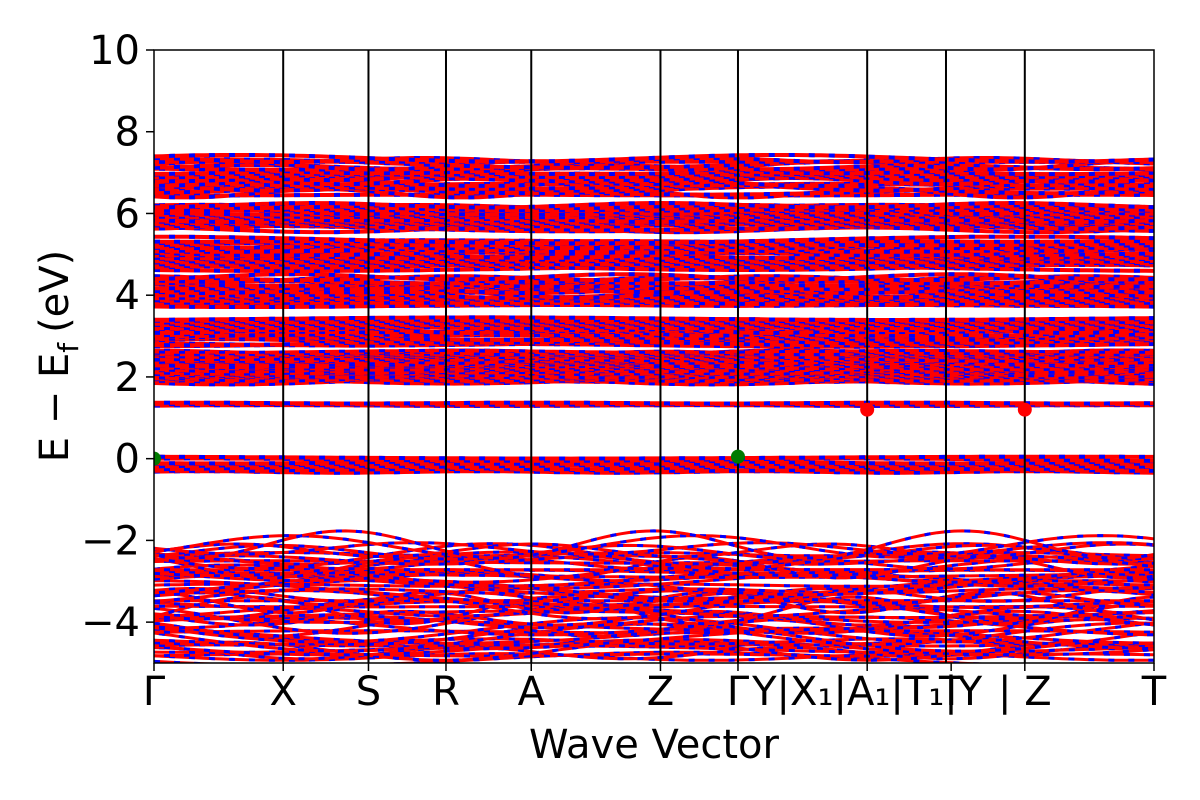 The width and height of the screenshot is (1200, 800). I want to click on x-tick-label: A, so click(532, 692).